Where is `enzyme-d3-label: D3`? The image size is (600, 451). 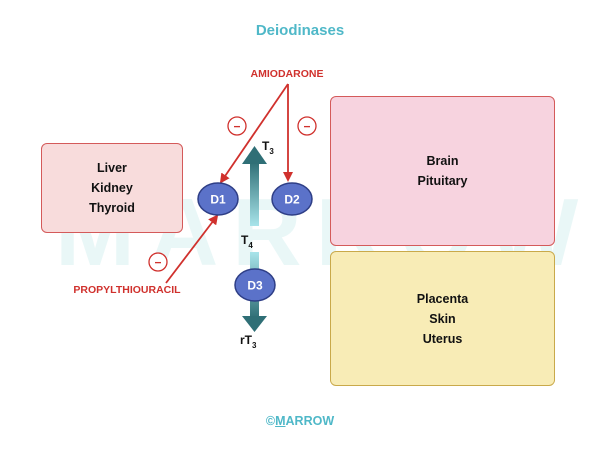
enzyme-d3-label: D3 is located at coordinates (255, 286).